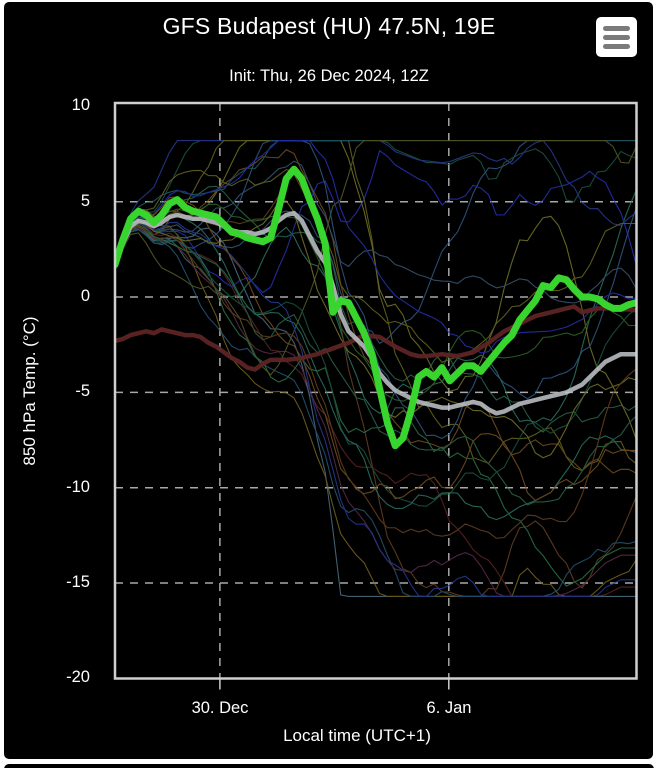  What do you see at coordinates (220, 708) in the screenshot?
I see `x-tick-label: 30. Dec` at bounding box center [220, 708].